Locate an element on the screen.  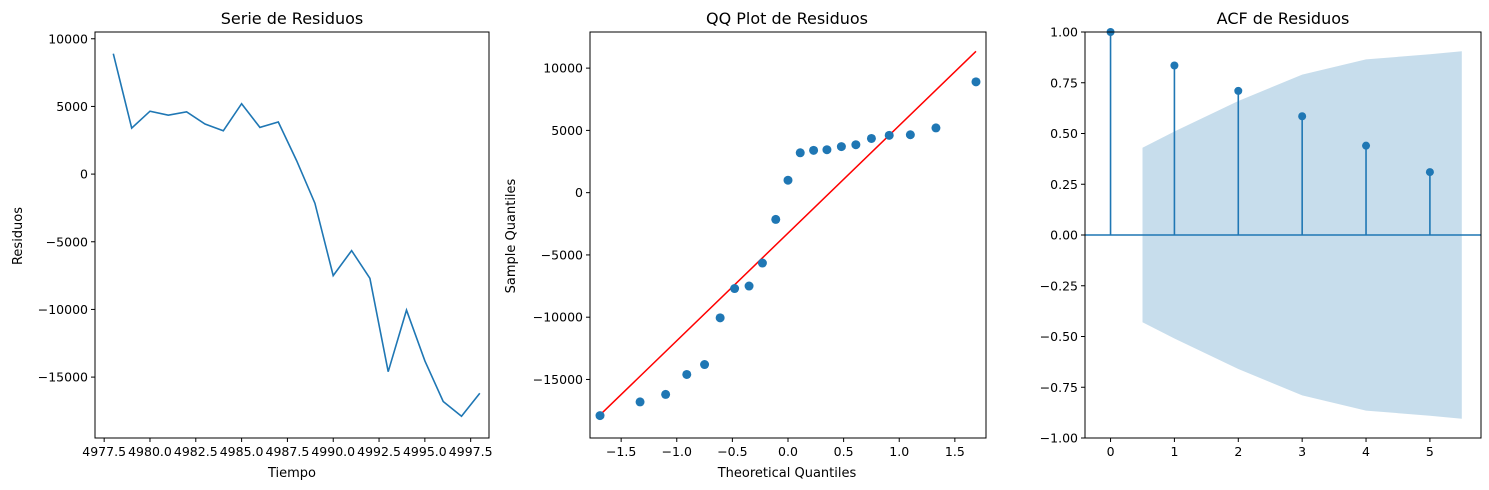
x-tick-label: 0 is located at coordinates (1111, 451).